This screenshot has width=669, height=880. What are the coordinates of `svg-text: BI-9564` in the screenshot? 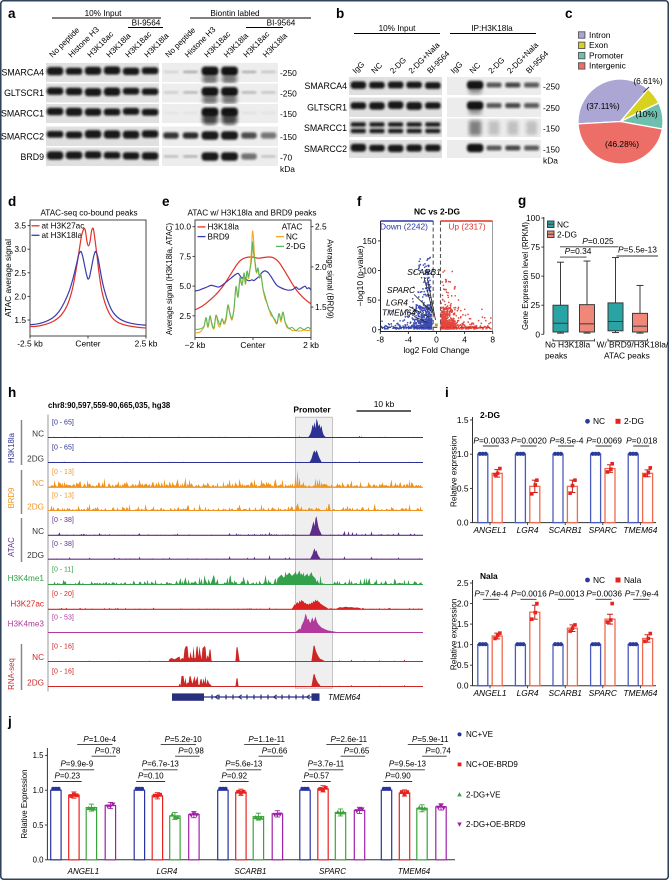 It's located at (281, 23).